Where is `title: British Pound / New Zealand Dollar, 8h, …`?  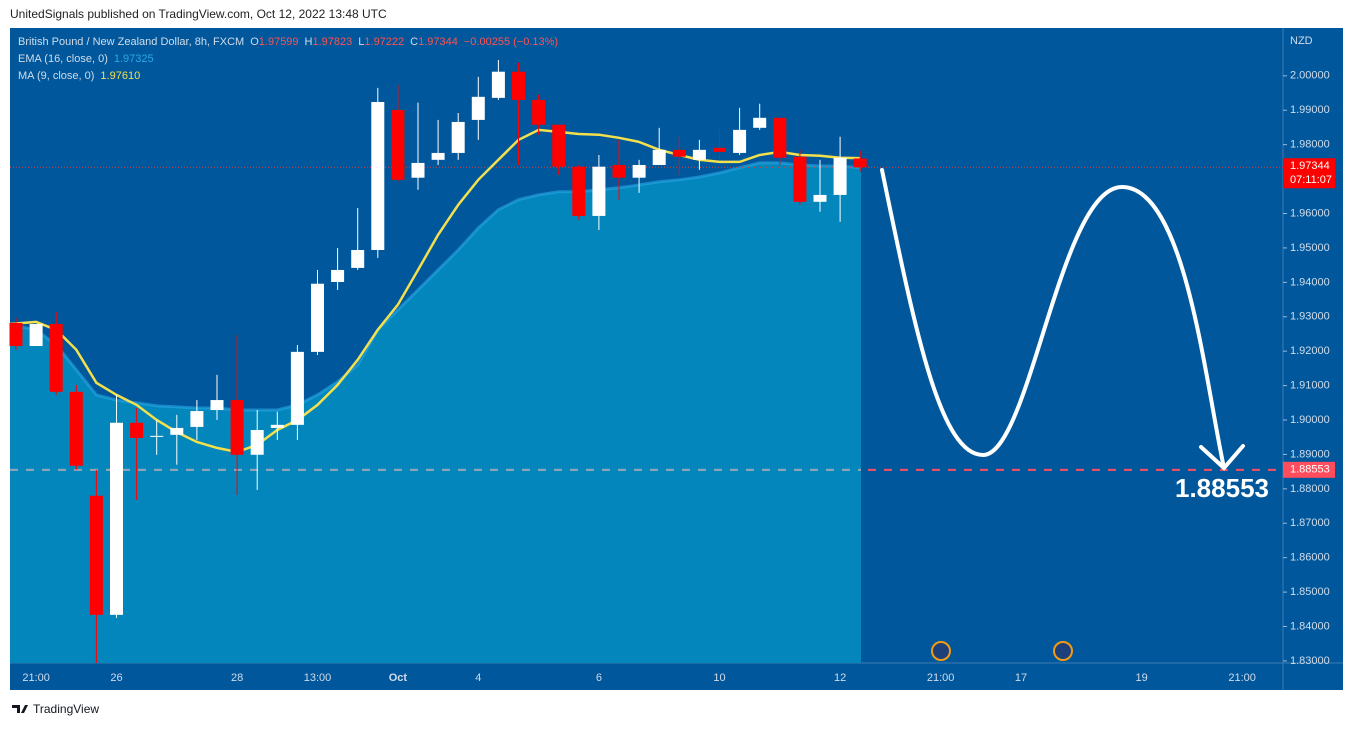
title: British Pound / New Zealand Dollar, 8h, … is located at coordinates (131, 42).